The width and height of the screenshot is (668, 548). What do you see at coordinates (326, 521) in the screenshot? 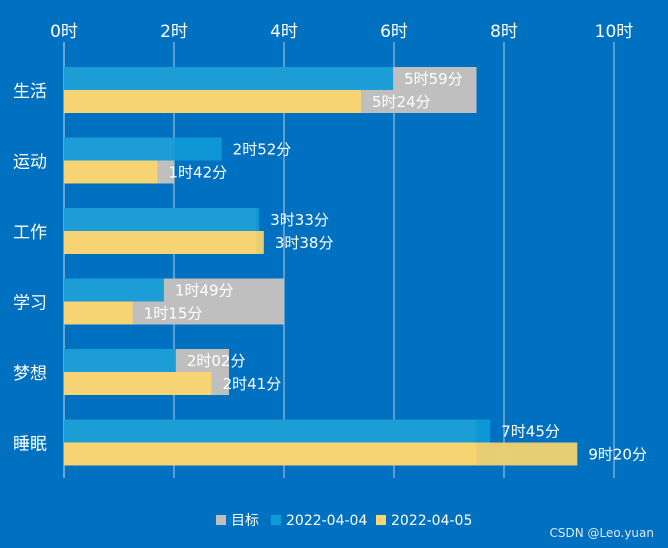
I see `legend-label: 2022-04-04` at bounding box center [326, 521].